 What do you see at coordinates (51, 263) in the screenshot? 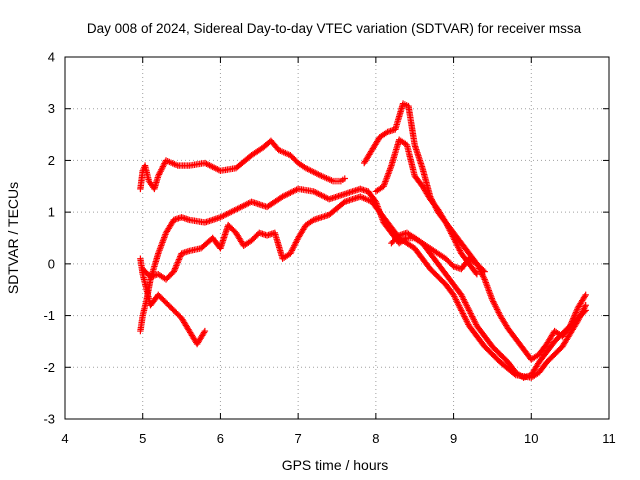
I see `y-tick-label: 0` at bounding box center [51, 263].